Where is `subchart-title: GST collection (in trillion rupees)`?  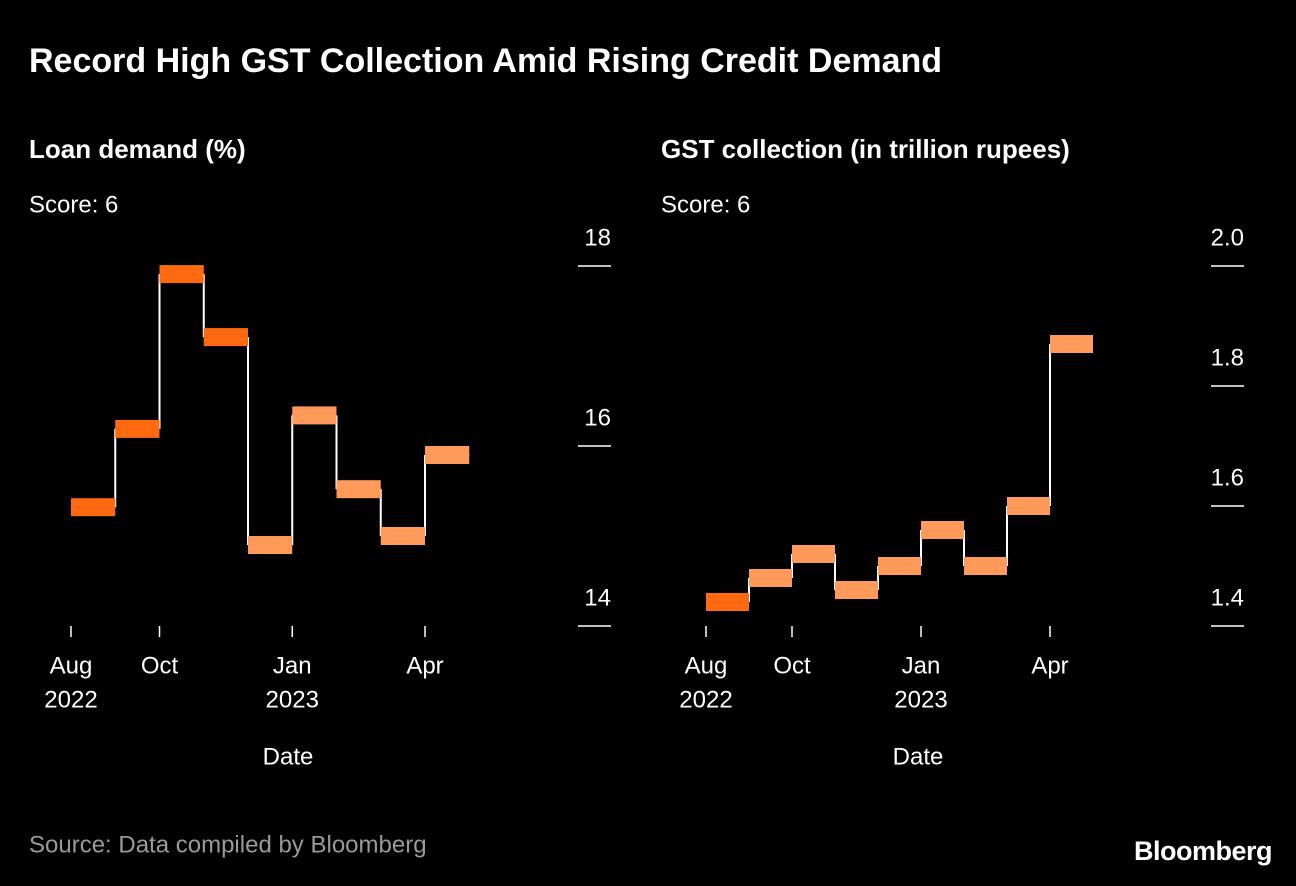 subchart-title: GST collection (in trillion rupees) is located at coordinates (865, 149).